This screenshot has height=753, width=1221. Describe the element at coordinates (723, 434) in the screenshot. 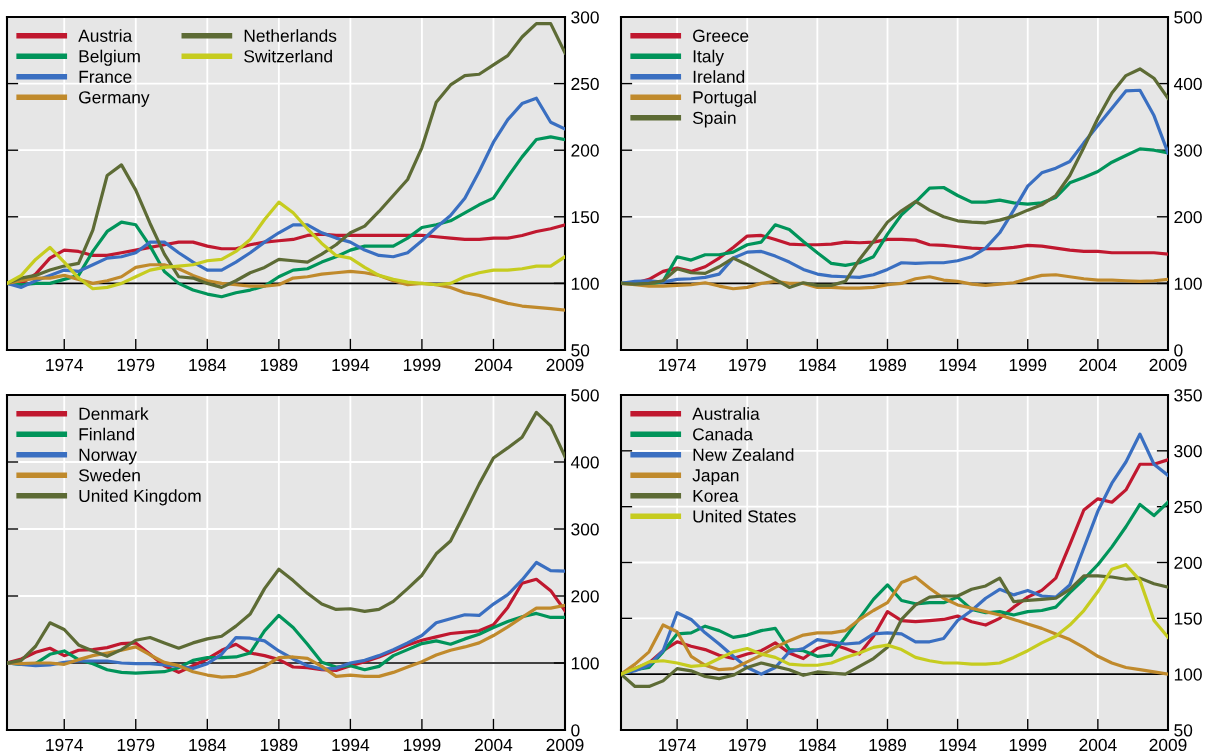

I see `legend-label: Canada` at that location.